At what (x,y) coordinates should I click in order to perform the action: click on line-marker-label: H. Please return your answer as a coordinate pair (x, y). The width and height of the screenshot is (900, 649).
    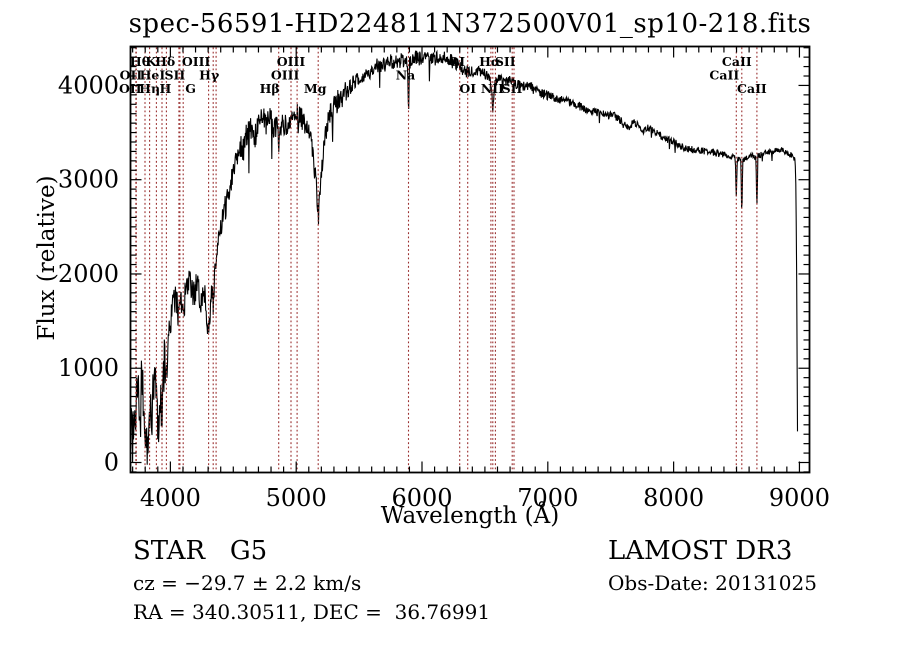
    Looking at the image, I should click on (165, 88).